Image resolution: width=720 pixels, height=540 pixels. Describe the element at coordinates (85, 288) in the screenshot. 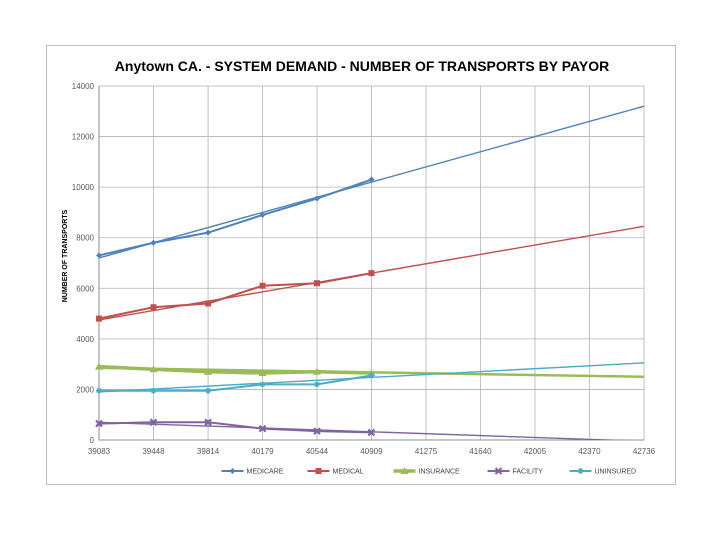

I see `y-tick-label: 6000` at that location.